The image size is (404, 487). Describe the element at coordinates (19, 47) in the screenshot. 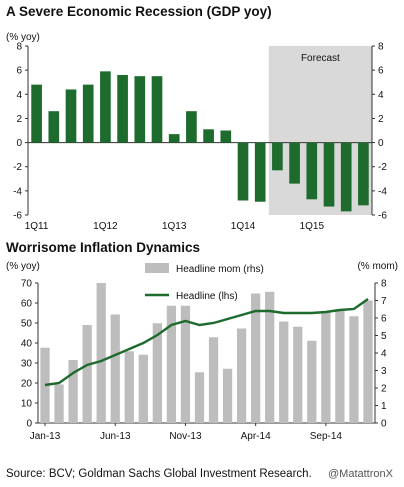

I see `y-tick-label-left: 8` at that location.